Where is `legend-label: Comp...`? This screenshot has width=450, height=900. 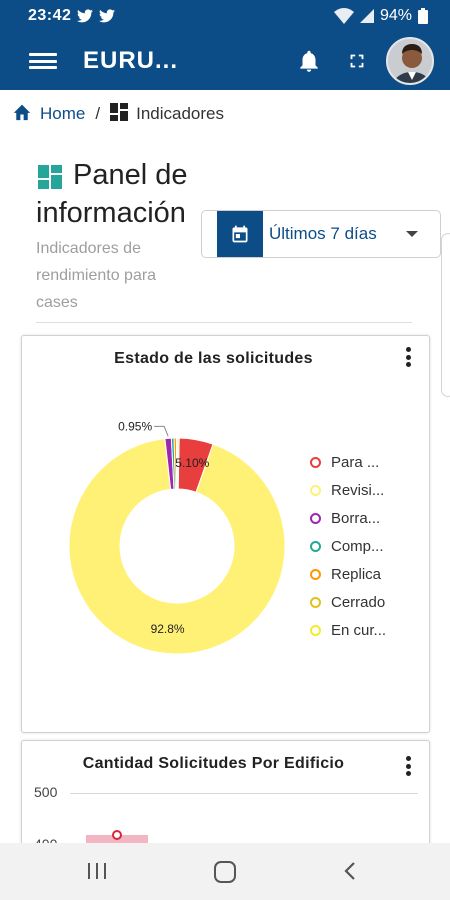 legend-label: Comp... is located at coordinates (357, 546).